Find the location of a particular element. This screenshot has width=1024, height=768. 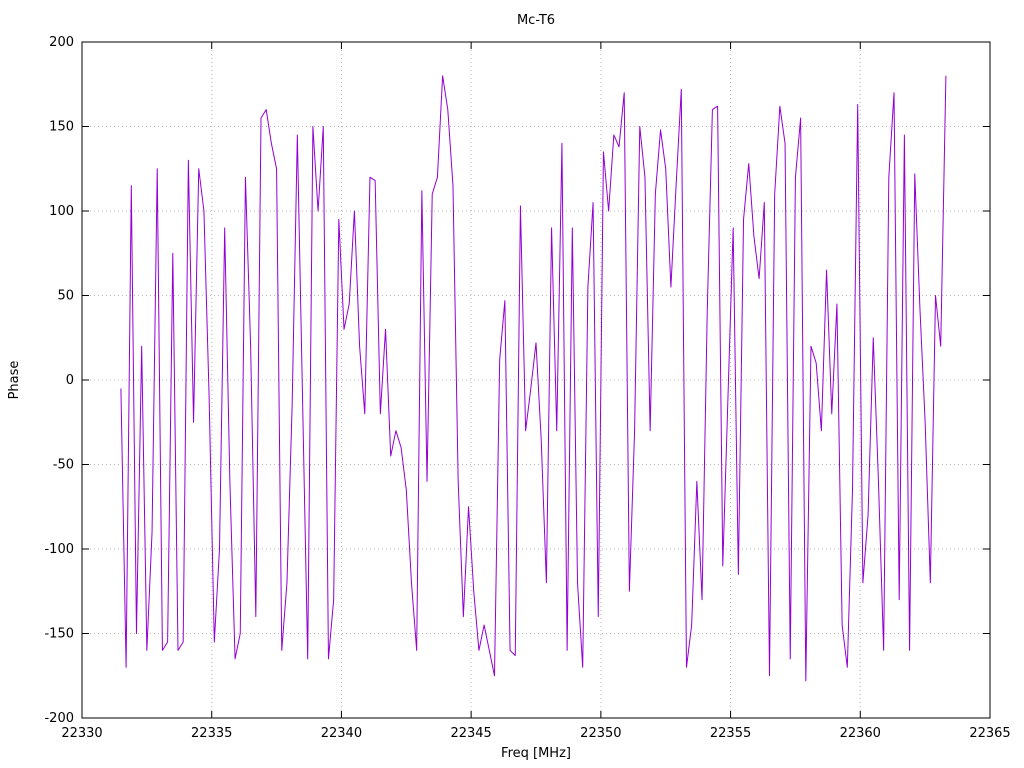

x-tick-label: 22350 is located at coordinates (600, 733).